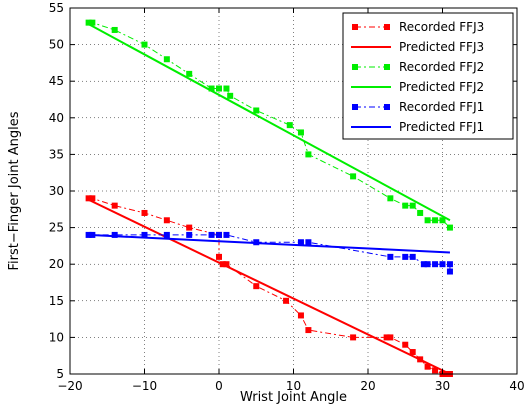 This screenshot has height=410, width=527. Describe the element at coordinates (219, 386) in the screenshot. I see `x-tick-label: 0` at that location.